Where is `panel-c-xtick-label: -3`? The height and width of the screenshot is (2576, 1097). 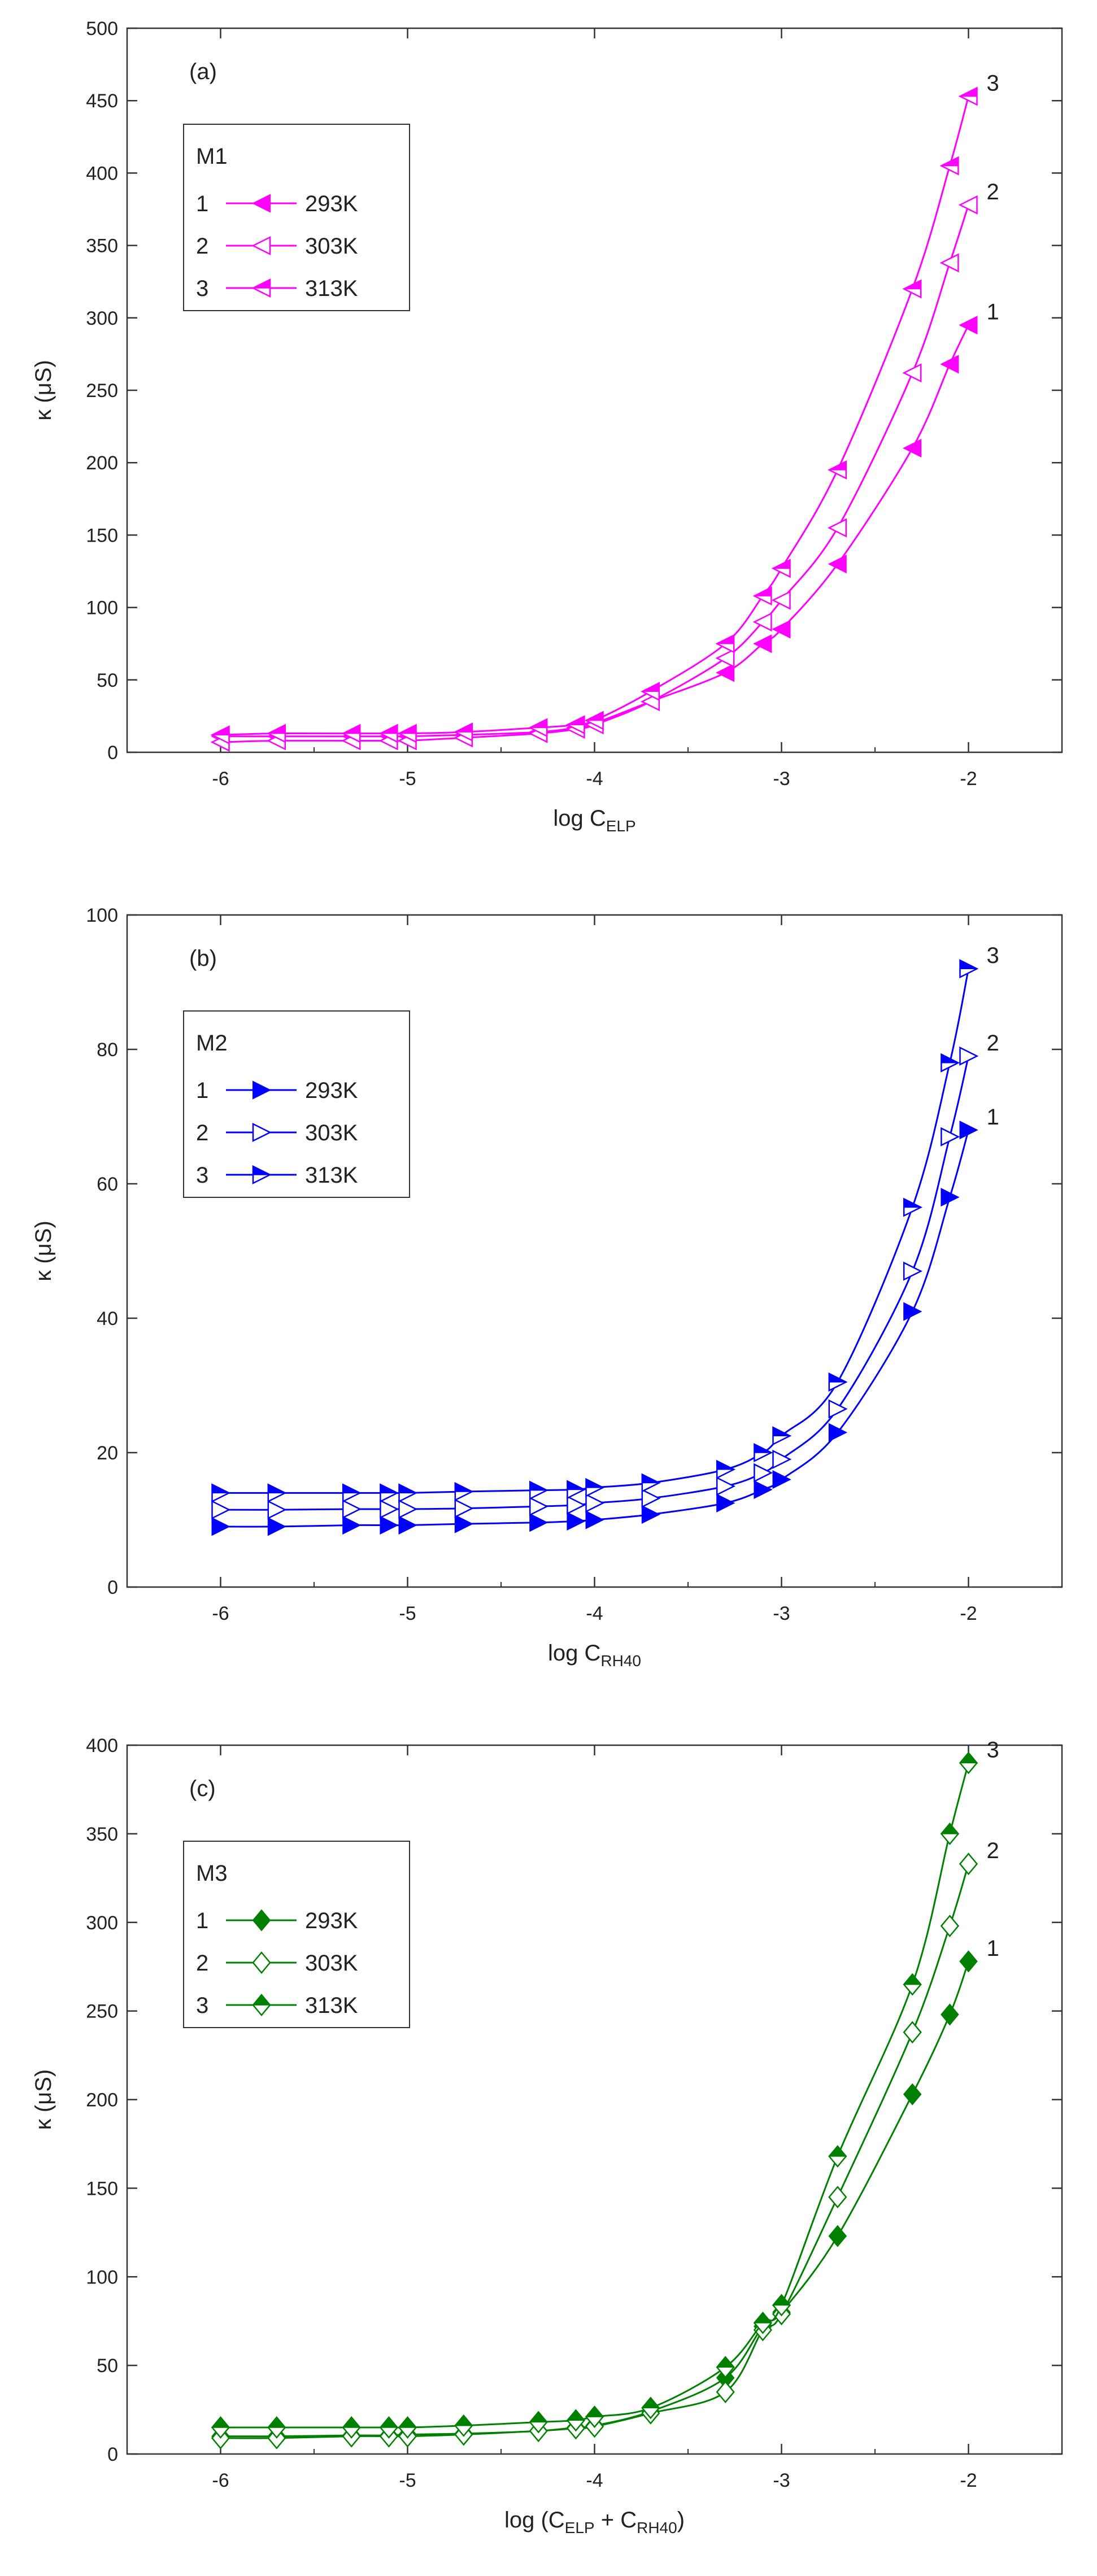 panel-c-xtick-label: -3 is located at coordinates (782, 2480).